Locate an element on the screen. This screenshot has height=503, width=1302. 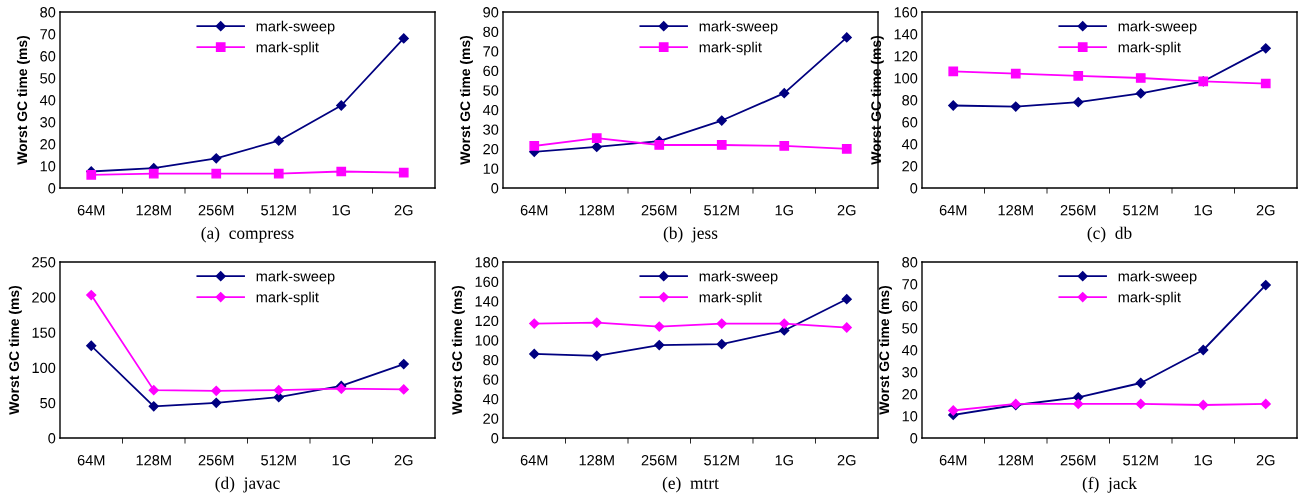
y-tick-label: 160 is located at coordinates (906, 12).